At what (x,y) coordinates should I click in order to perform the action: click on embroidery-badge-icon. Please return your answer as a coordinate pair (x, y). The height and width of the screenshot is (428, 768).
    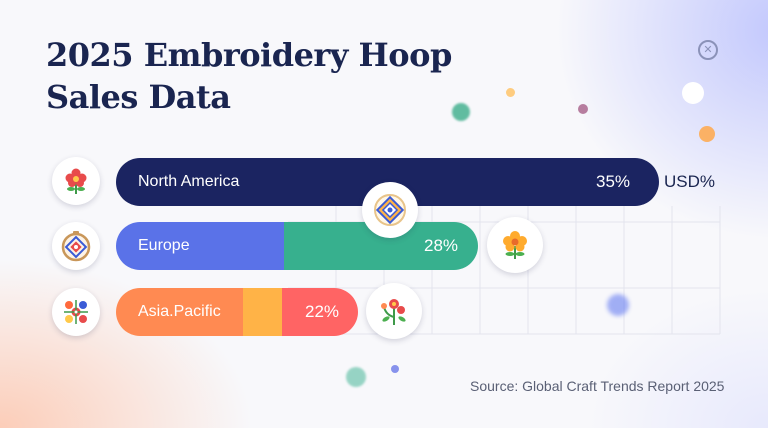
    Looking at the image, I should click on (390, 210).